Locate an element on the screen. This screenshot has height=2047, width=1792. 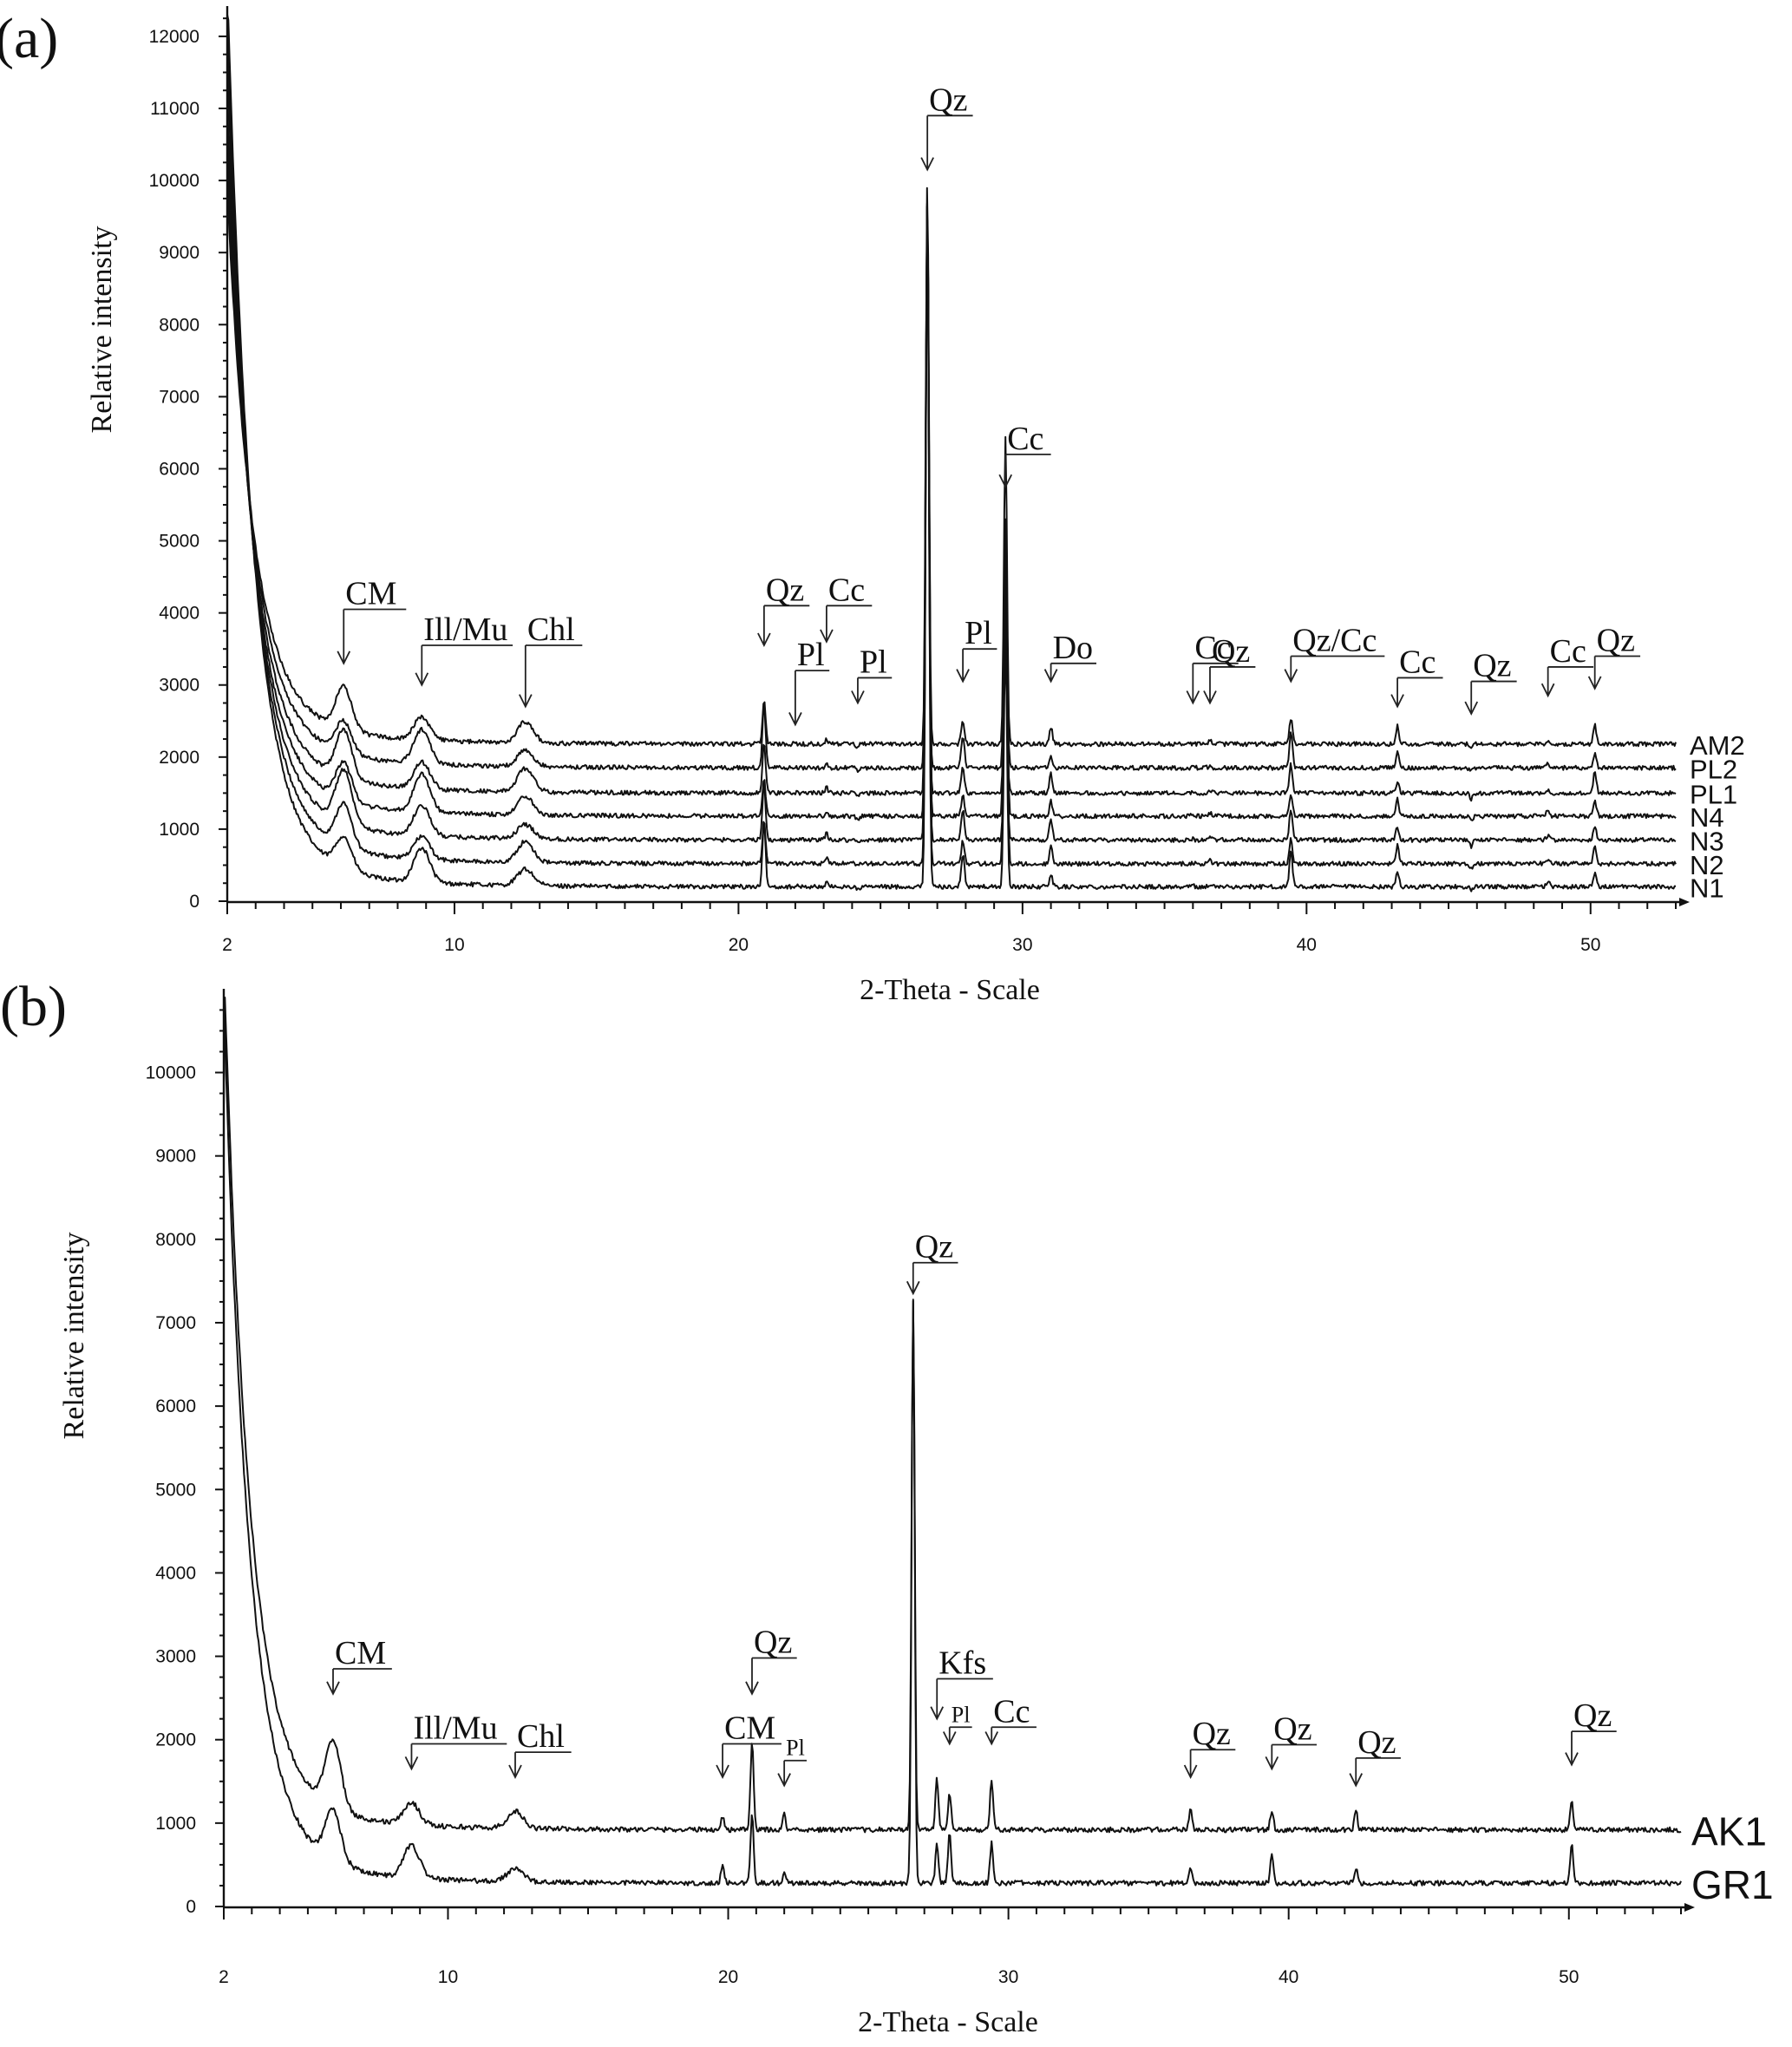
peak-annotation-kfs: Kfs is located at coordinates (961, 1683).